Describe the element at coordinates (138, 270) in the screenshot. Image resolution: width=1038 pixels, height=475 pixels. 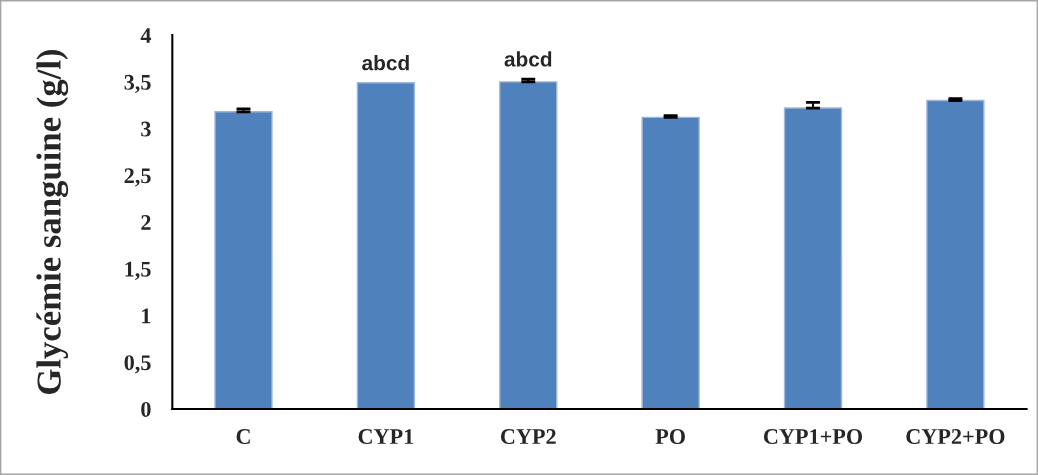
I see `y-tick-label: 1,5` at that location.